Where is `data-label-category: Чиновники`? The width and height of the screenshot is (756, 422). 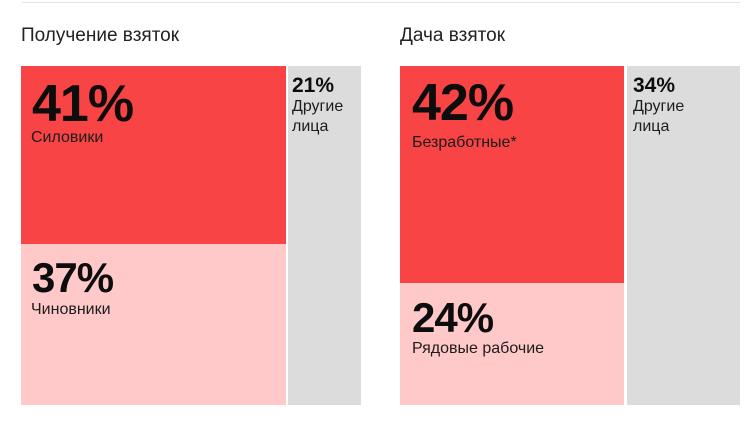
data-label-category: Чиновники is located at coordinates (71, 309).